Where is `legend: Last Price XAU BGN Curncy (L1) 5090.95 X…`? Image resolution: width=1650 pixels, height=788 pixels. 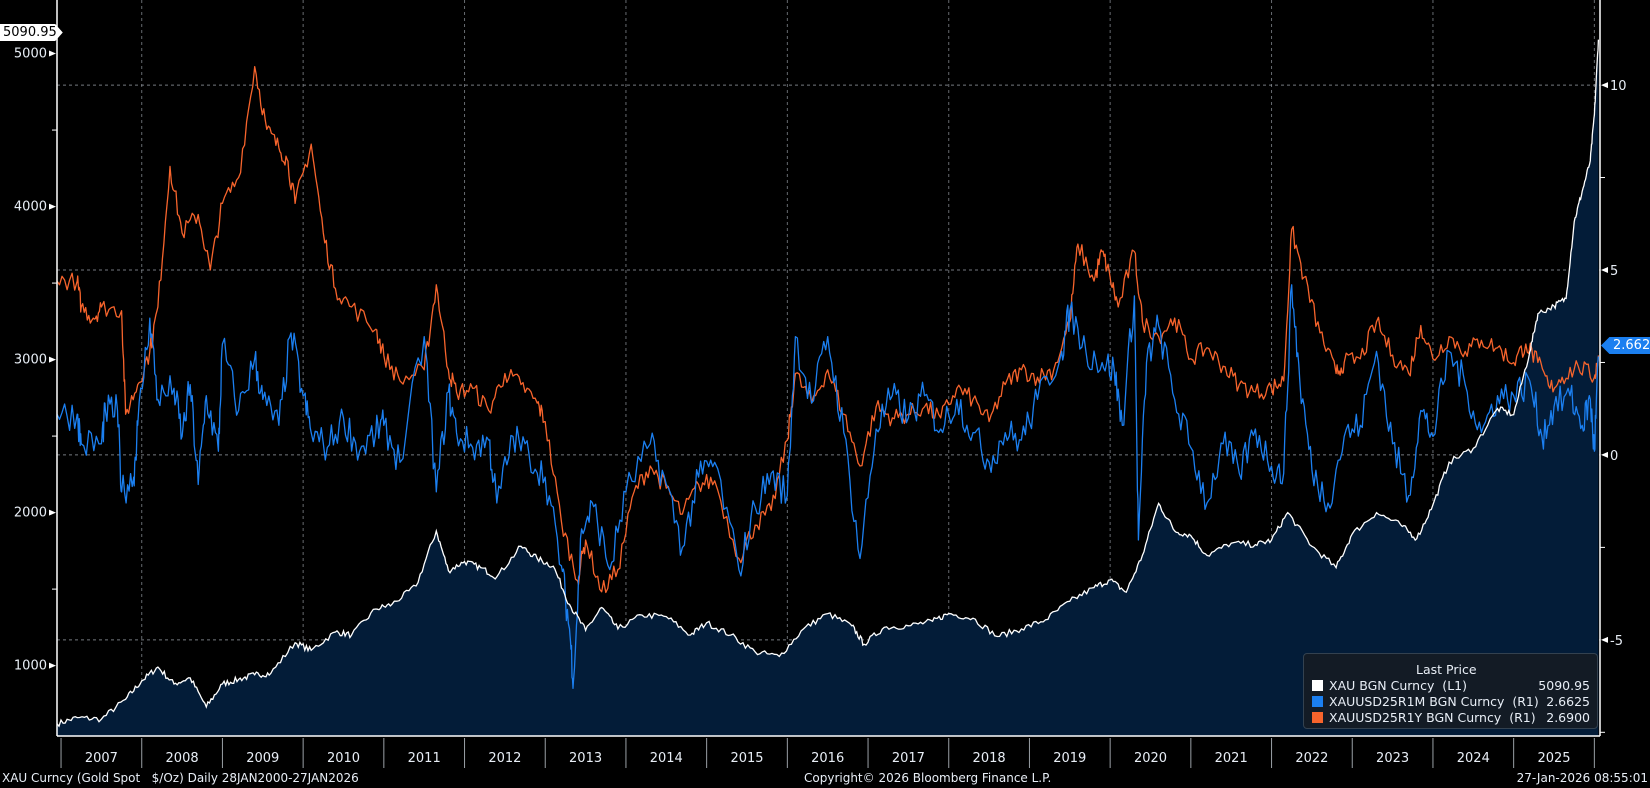 legend: Last Price XAU BGN Curncy (L1) 5090.95 X… is located at coordinates (1450, 691).